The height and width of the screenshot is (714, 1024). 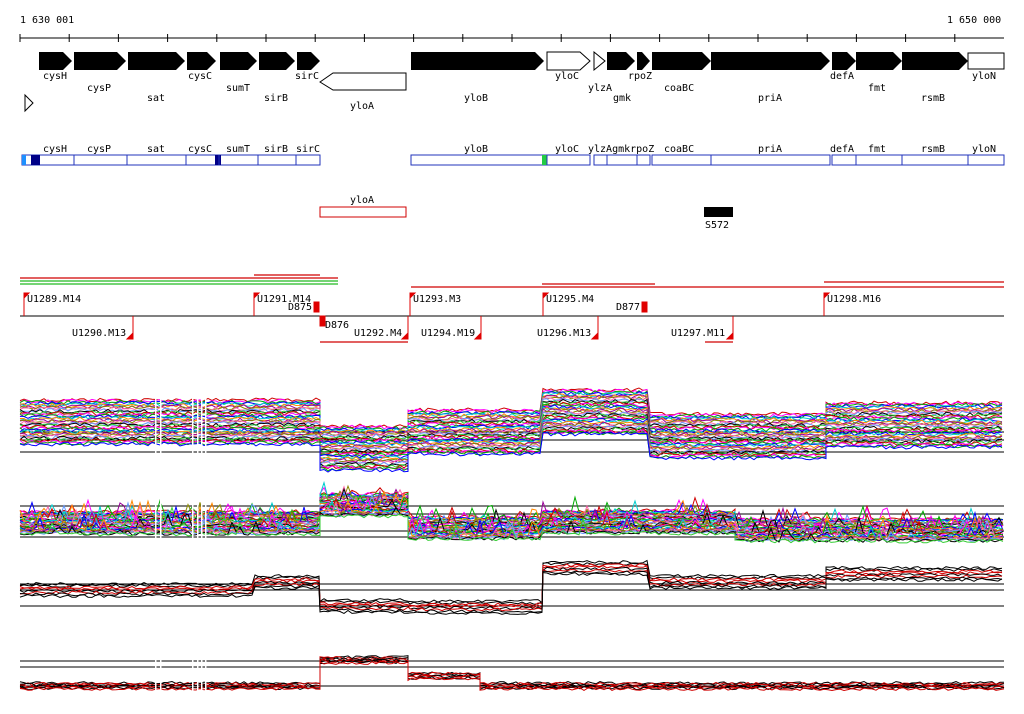 I want to click on gene-sat-arrow, so click(x=156, y=61).